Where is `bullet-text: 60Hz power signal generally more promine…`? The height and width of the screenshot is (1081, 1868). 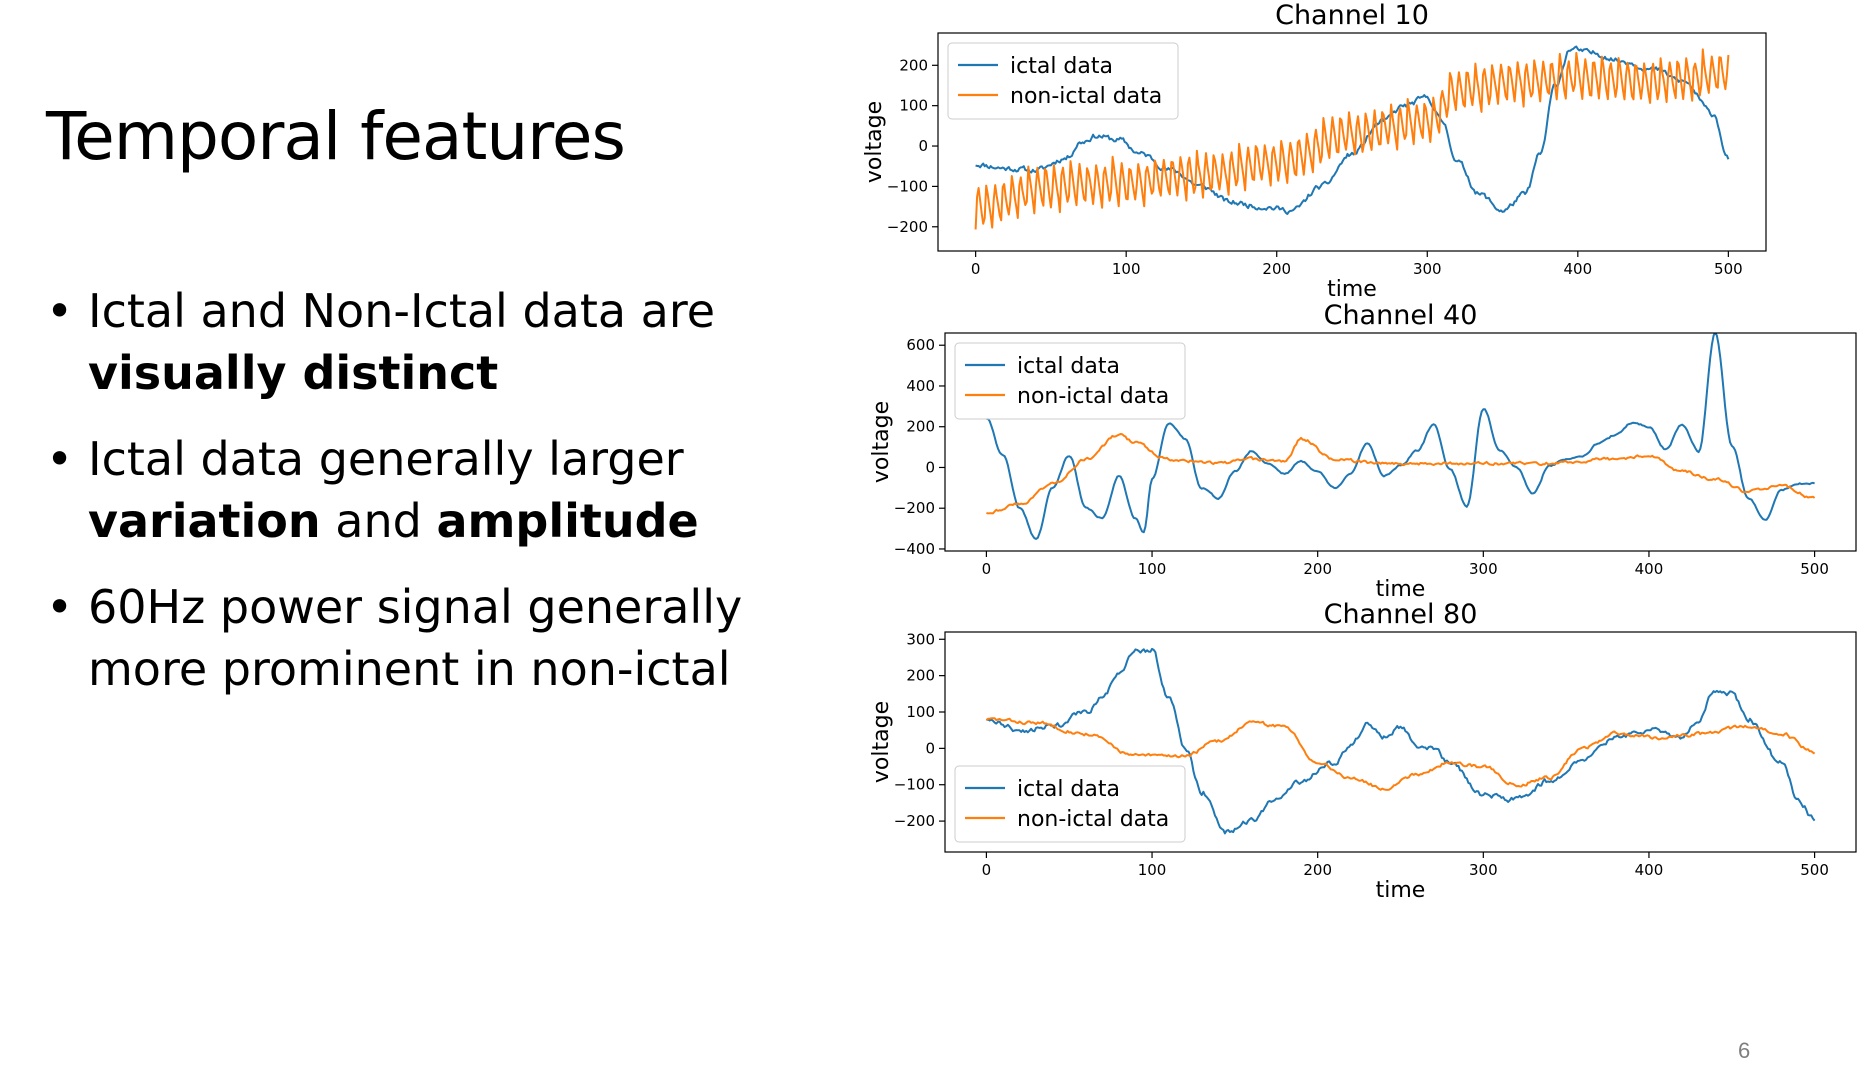
bullet-text: 60Hz power signal generally more promine… is located at coordinates (415, 638).